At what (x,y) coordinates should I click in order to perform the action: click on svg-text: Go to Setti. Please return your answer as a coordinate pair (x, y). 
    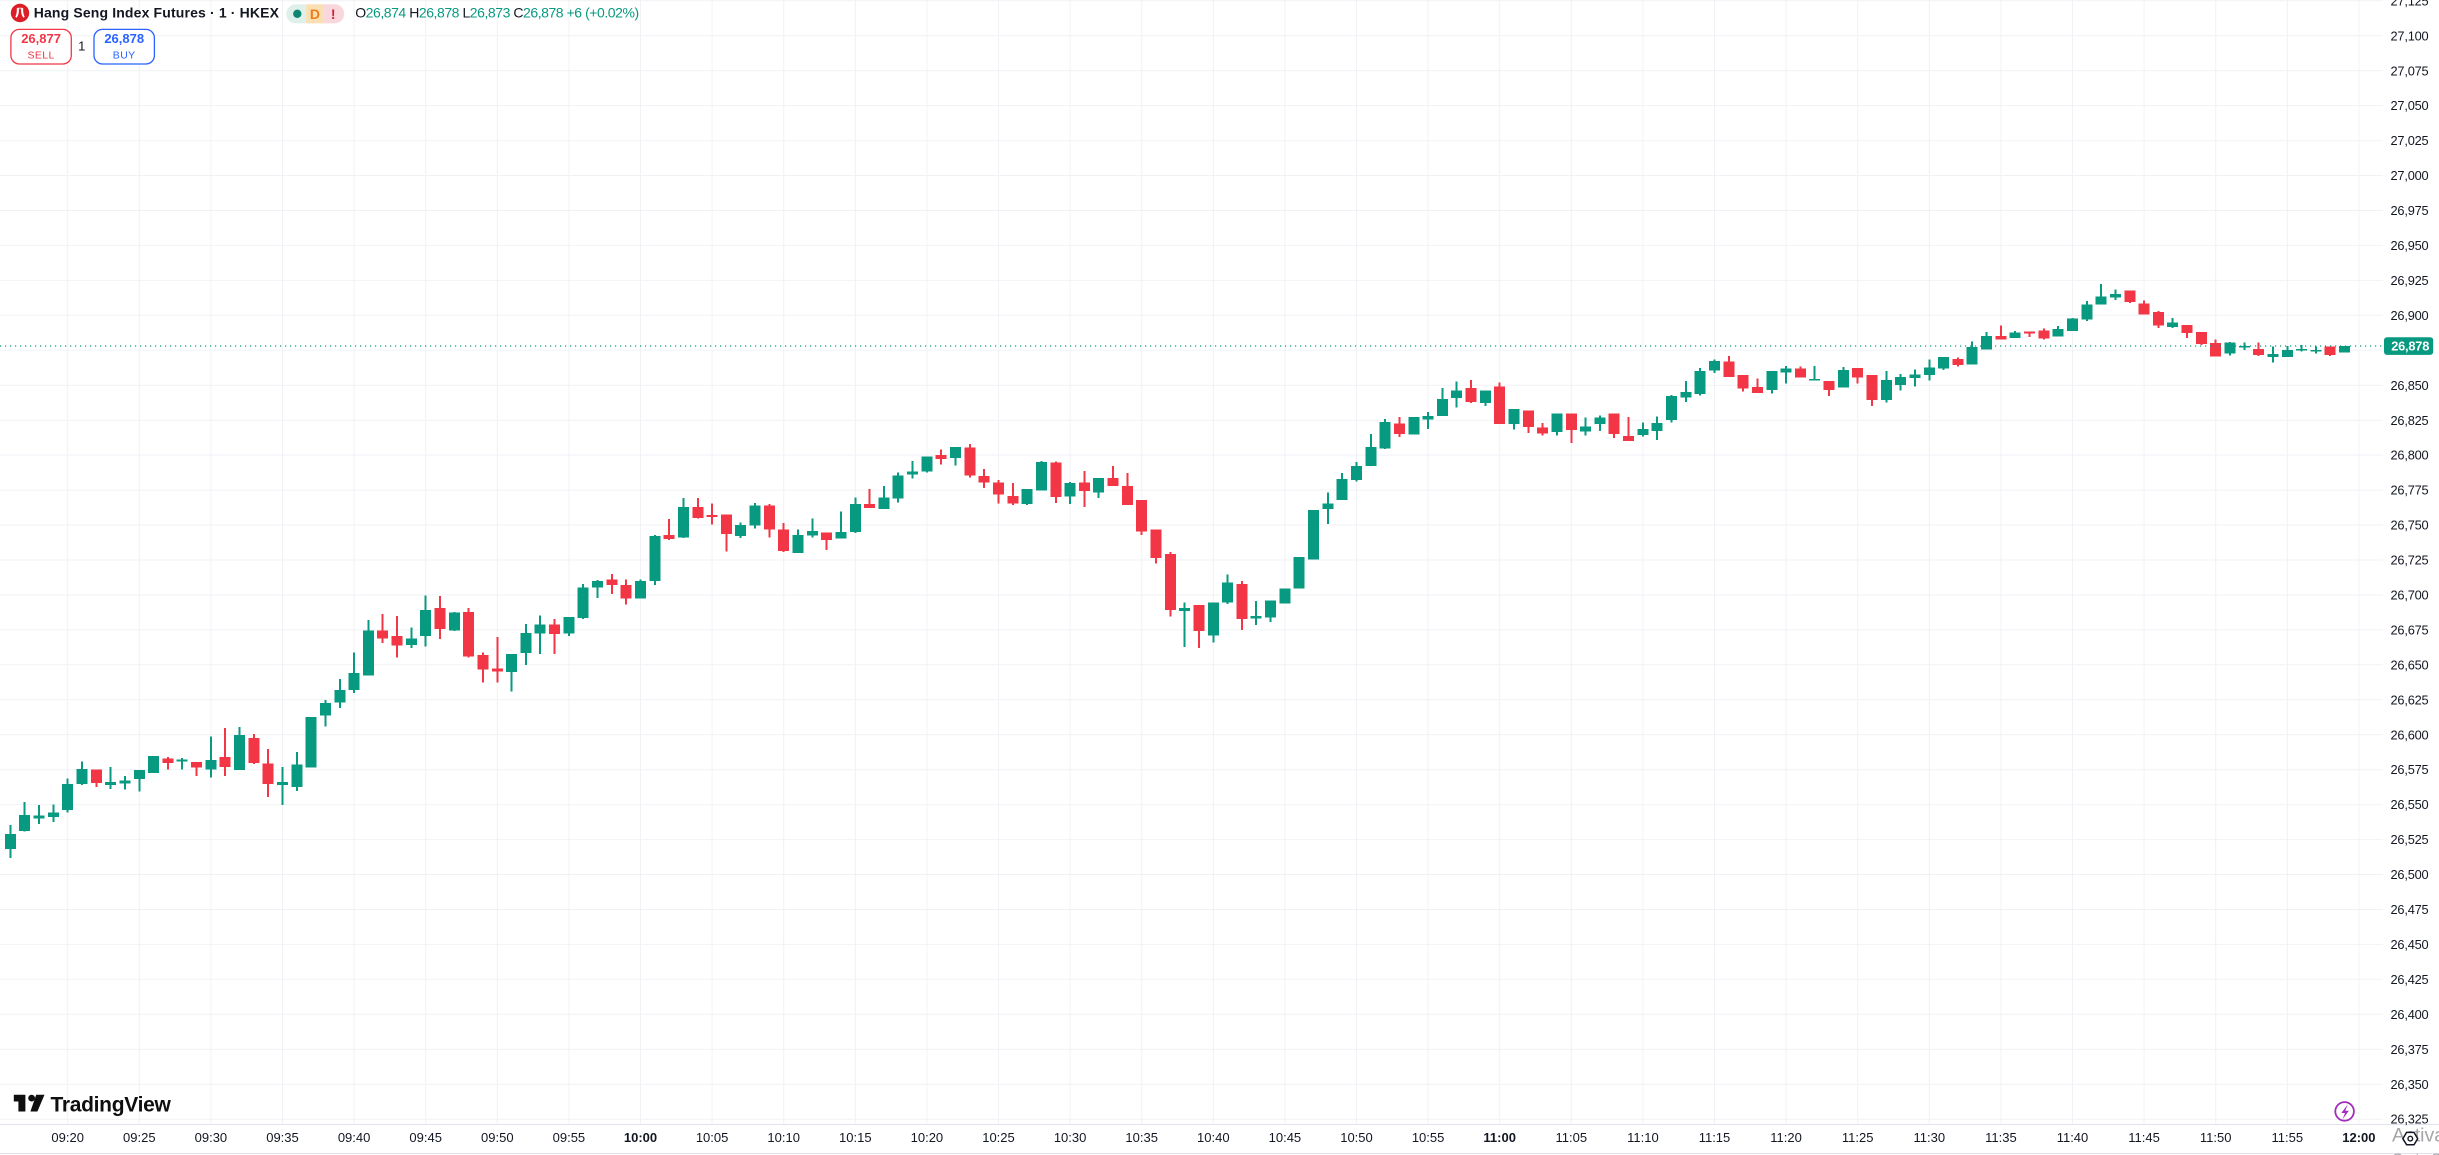
    Looking at the image, I should click on (2415, 1153).